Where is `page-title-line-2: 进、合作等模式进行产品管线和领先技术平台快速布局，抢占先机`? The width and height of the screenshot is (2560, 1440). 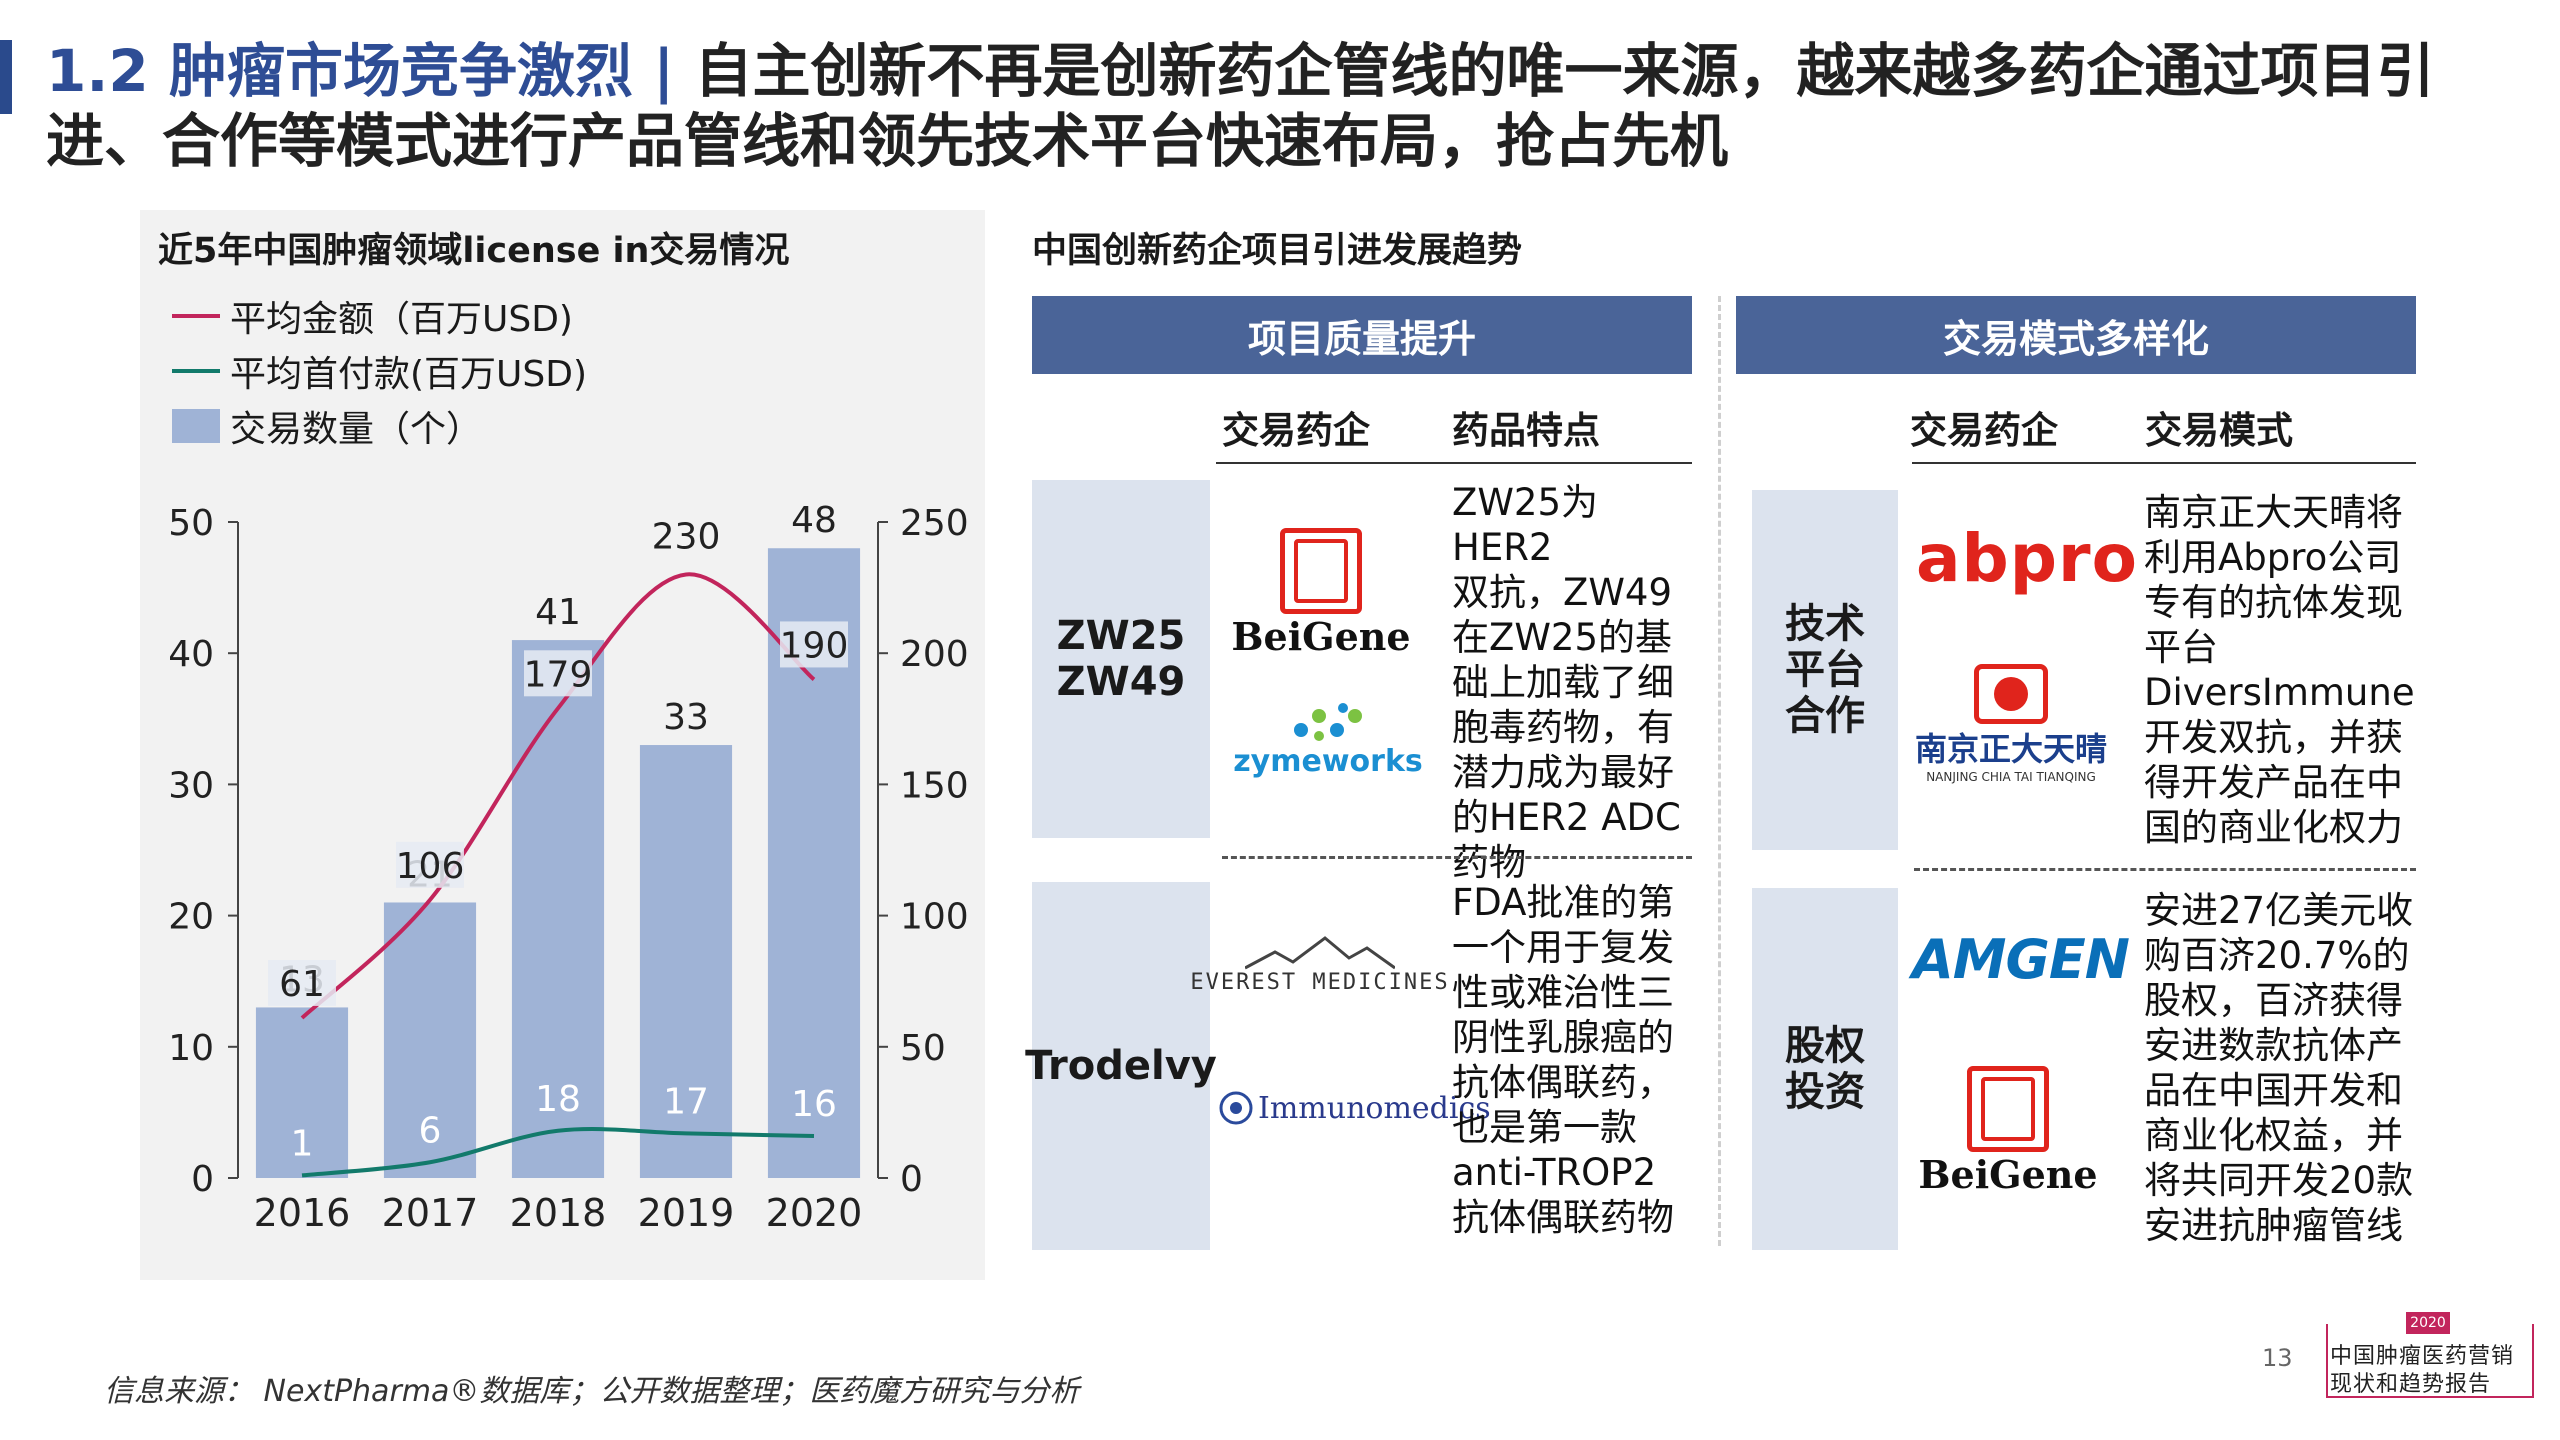
page-title-line-2: 进、合作等模式进行产品管线和领先技术平台快速布局，抢占先机 is located at coordinates (887, 141).